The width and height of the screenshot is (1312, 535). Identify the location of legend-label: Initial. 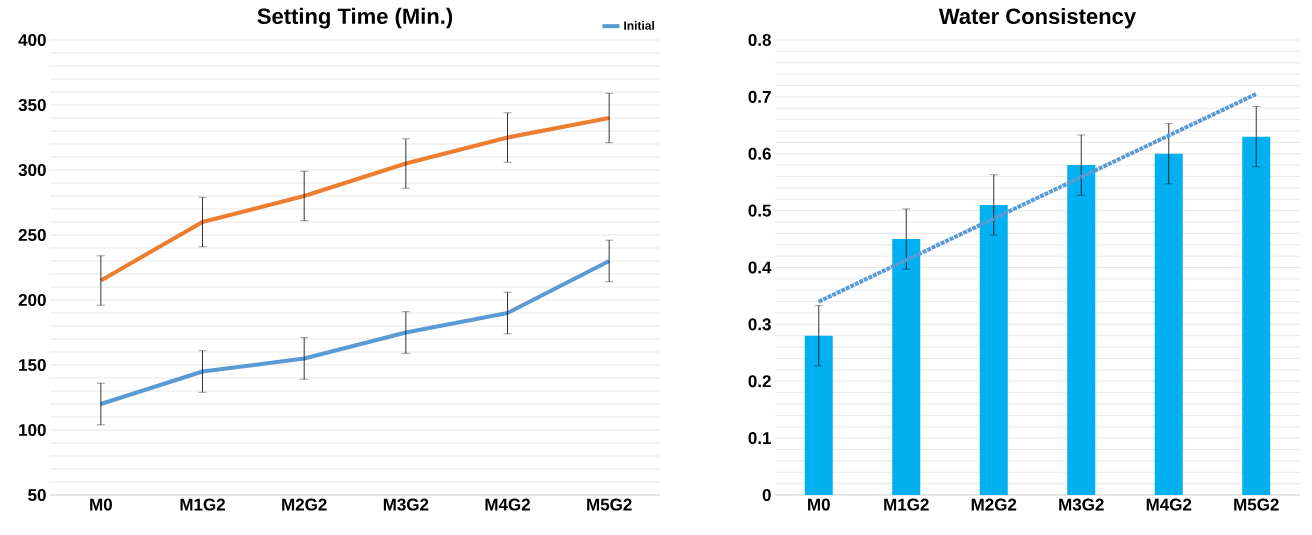
(639, 25).